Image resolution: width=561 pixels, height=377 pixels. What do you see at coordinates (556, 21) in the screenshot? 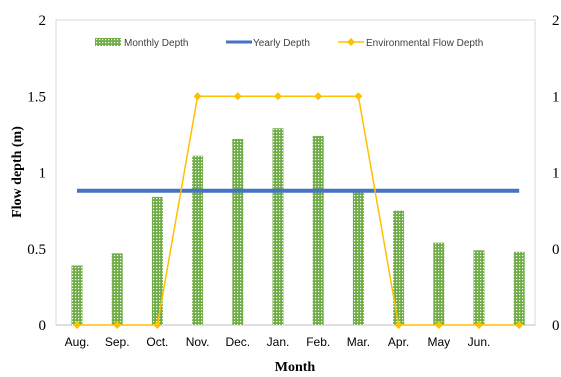
I see `y-right-tick-label: 2` at bounding box center [556, 21].